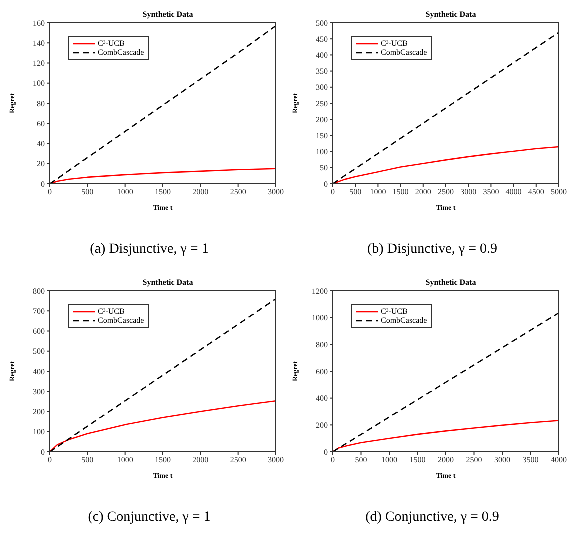 Image resolution: width=583 pixels, height=554 pixels. What do you see at coordinates (432, 518) in the screenshot?
I see `text: (d) Conjunctive, γ = 0.9` at bounding box center [432, 518].